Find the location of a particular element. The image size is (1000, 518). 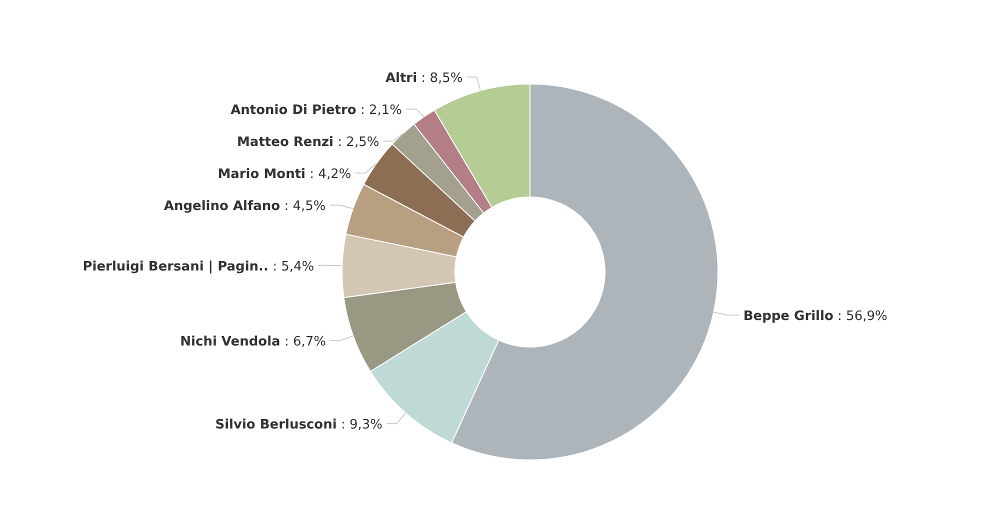

data-label: : 5,4% is located at coordinates (291, 266).